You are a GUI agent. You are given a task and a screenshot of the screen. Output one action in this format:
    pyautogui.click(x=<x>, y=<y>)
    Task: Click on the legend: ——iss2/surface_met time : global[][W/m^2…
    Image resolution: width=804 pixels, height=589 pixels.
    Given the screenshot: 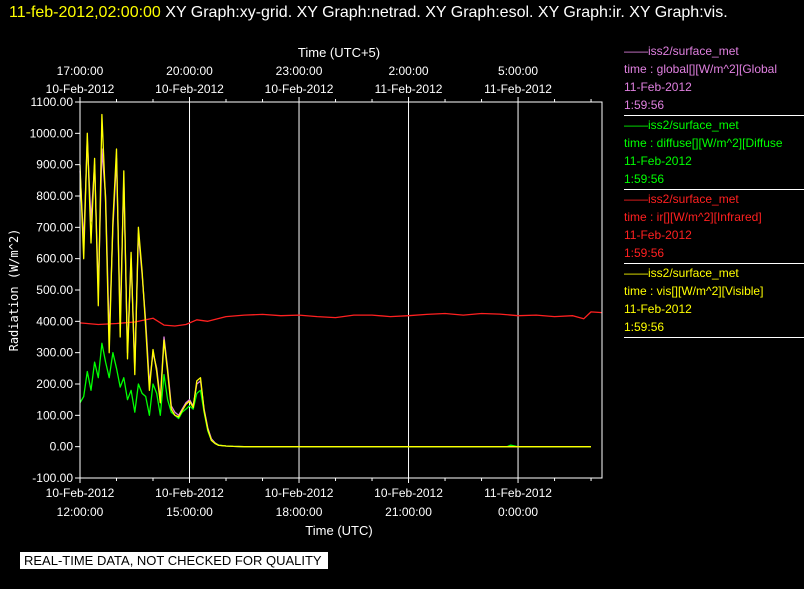 What is the action you would take?
    pyautogui.click(x=714, y=190)
    